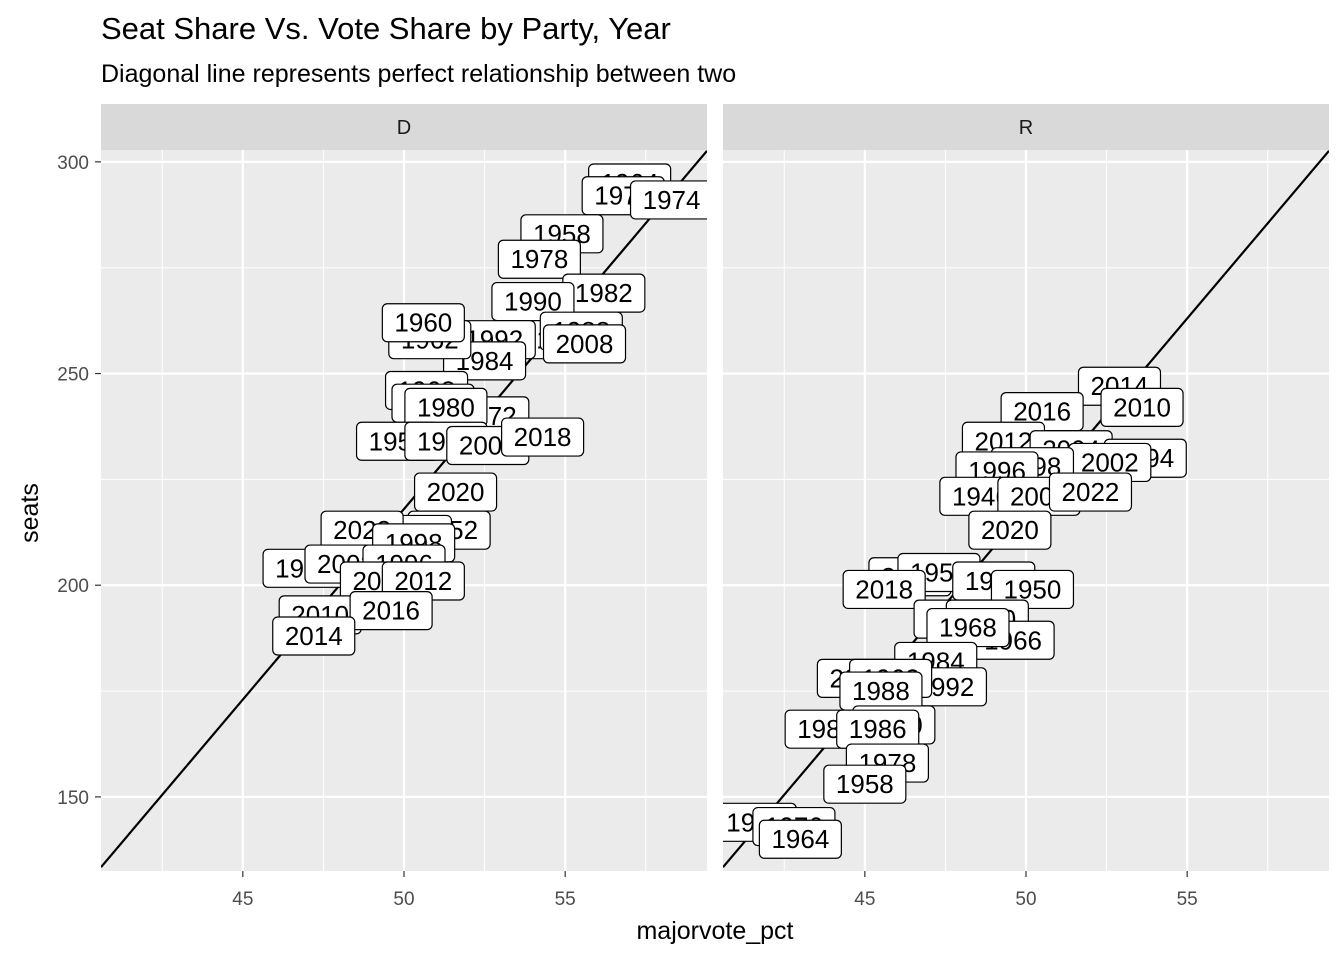 The width and height of the screenshot is (1344, 960). I want to click on point-label: 1978, so click(539, 259).